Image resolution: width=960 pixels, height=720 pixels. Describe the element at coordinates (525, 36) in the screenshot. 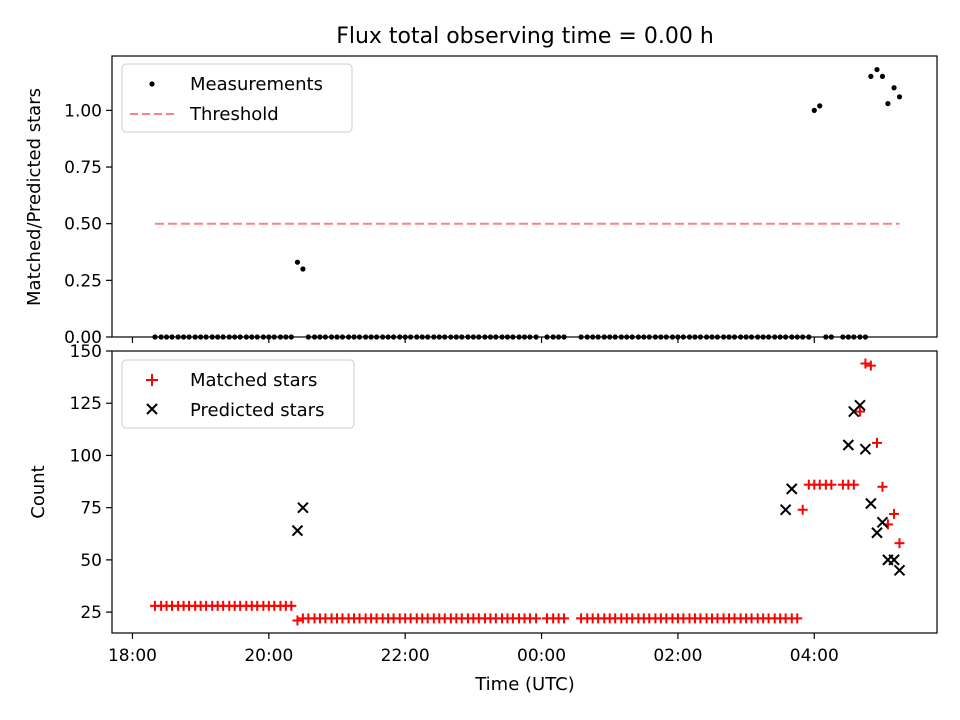

I see `figure-title: Flux total observing time = 0.00 h` at that location.